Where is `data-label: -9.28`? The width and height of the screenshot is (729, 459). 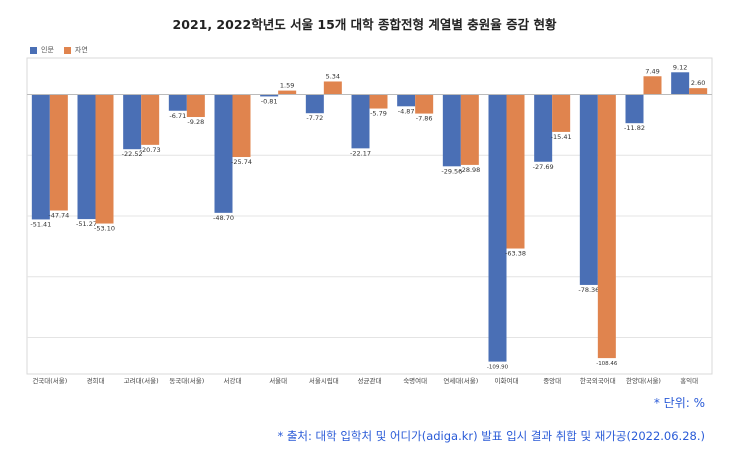 data-label: -9.28 is located at coordinates (195, 122).